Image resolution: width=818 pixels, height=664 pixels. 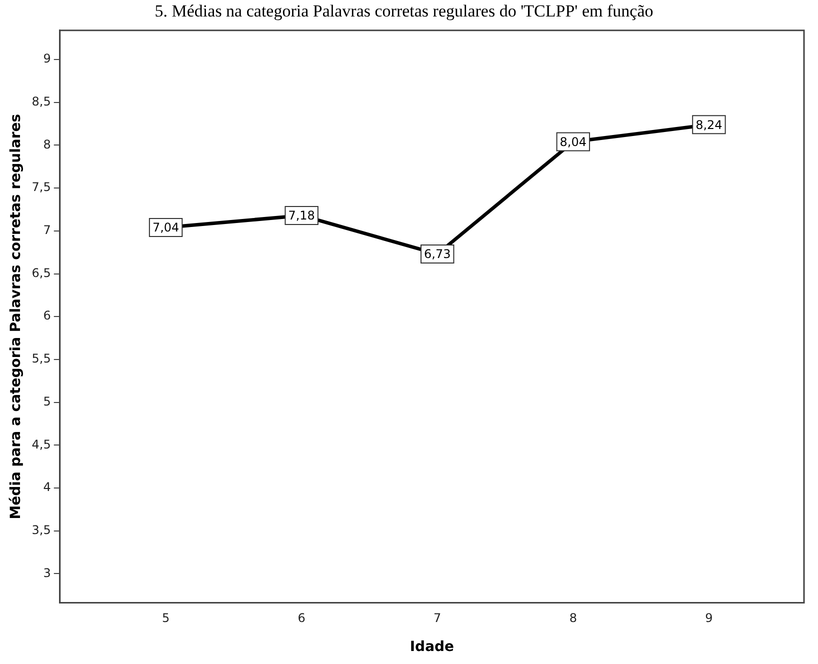 I want to click on y-tick-label: 7,5, so click(x=41, y=187).